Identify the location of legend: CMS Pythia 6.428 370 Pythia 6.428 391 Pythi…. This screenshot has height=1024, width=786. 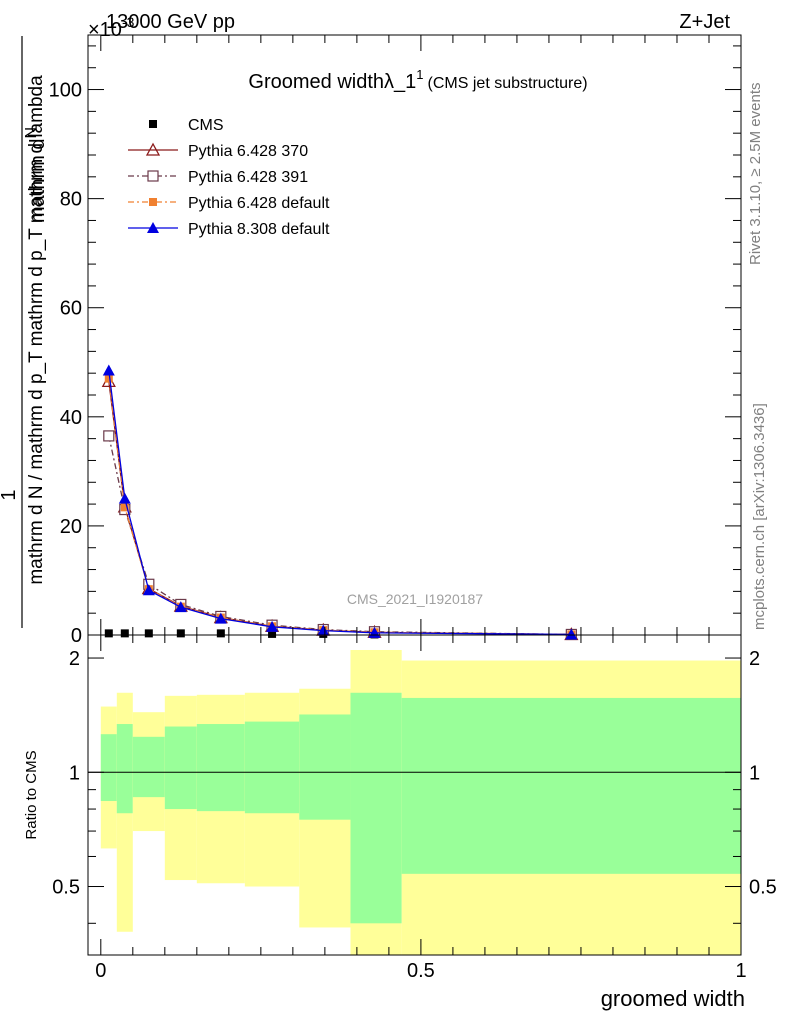
(229, 177).